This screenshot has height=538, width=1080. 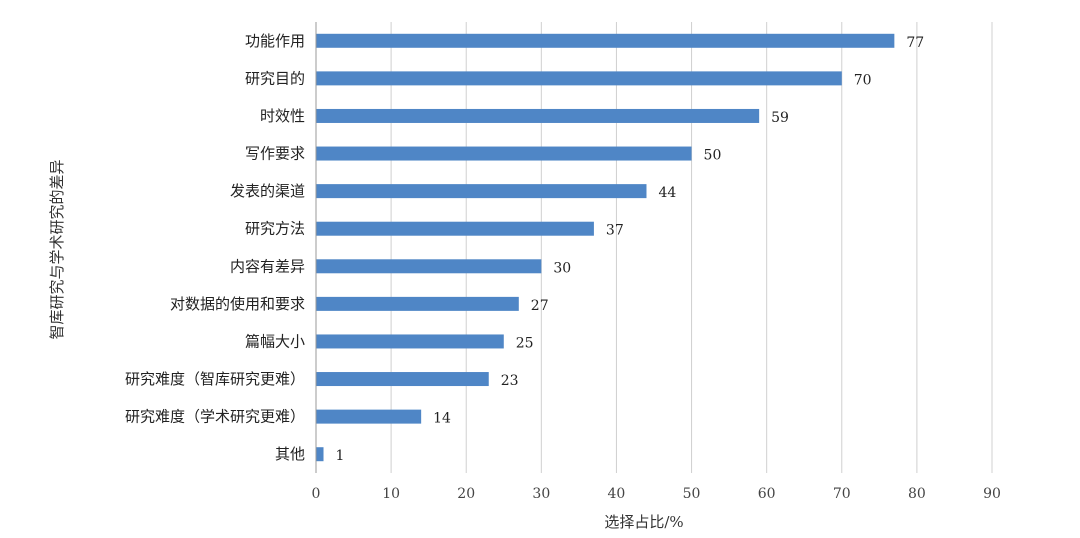 I want to click on category-label: 写作要求, so click(x=275, y=154).